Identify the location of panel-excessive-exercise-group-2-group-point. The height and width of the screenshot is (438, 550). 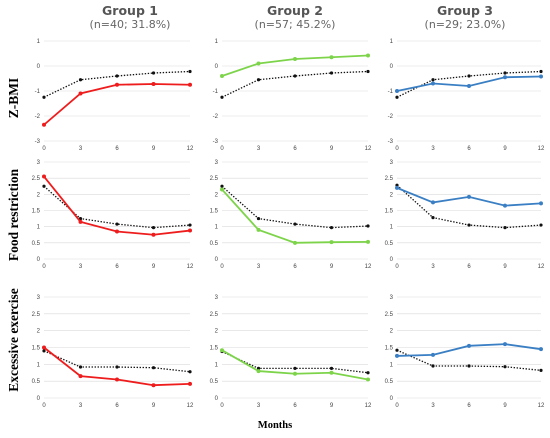
(222, 350).